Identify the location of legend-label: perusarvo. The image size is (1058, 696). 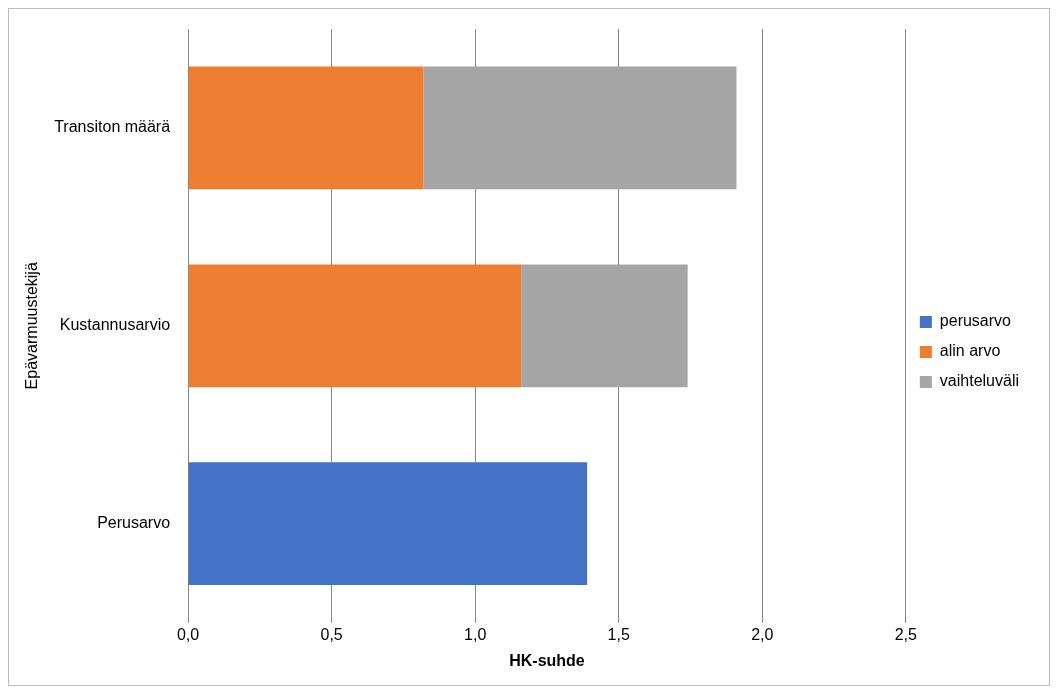
(975, 321).